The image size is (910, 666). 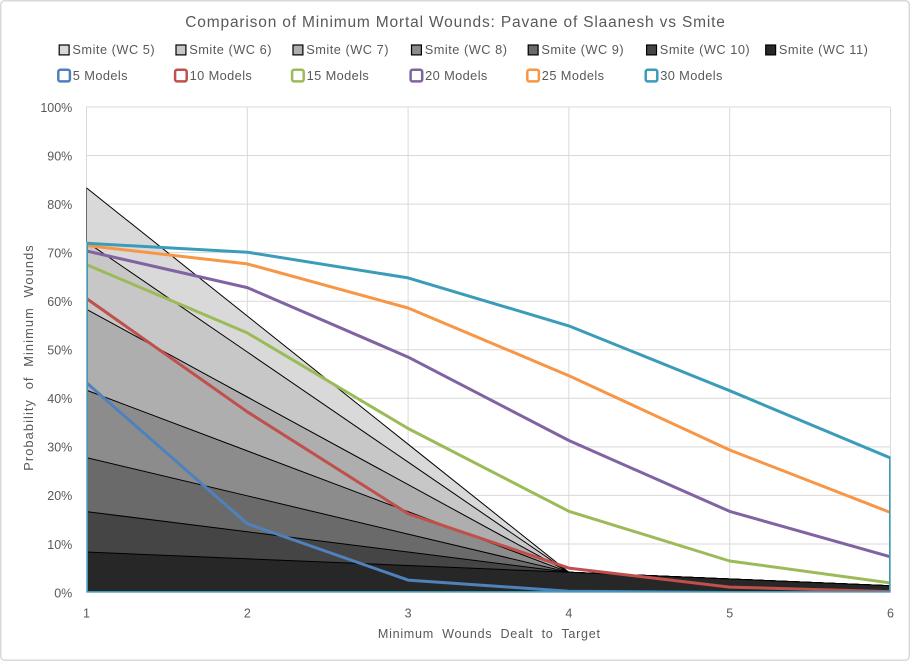 What do you see at coordinates (59, 448) in the screenshot?
I see `svg-text: 30%` at bounding box center [59, 448].